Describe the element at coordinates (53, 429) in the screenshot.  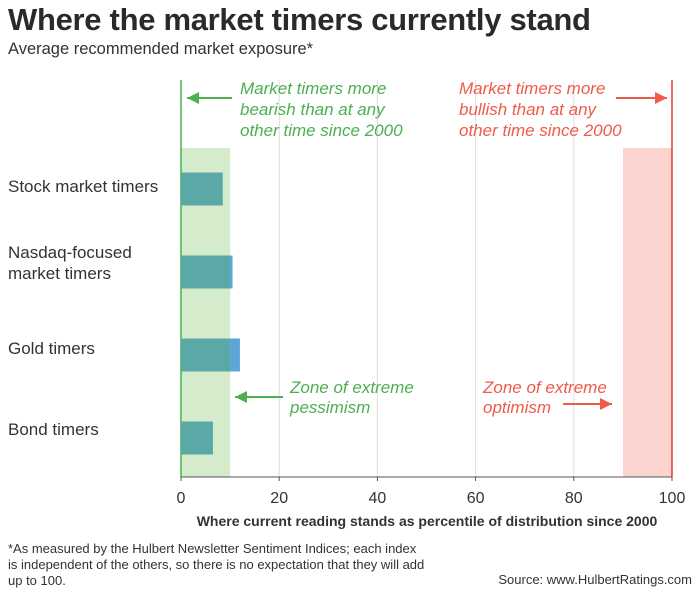
I see `category-label-3: Bond timers` at that location.